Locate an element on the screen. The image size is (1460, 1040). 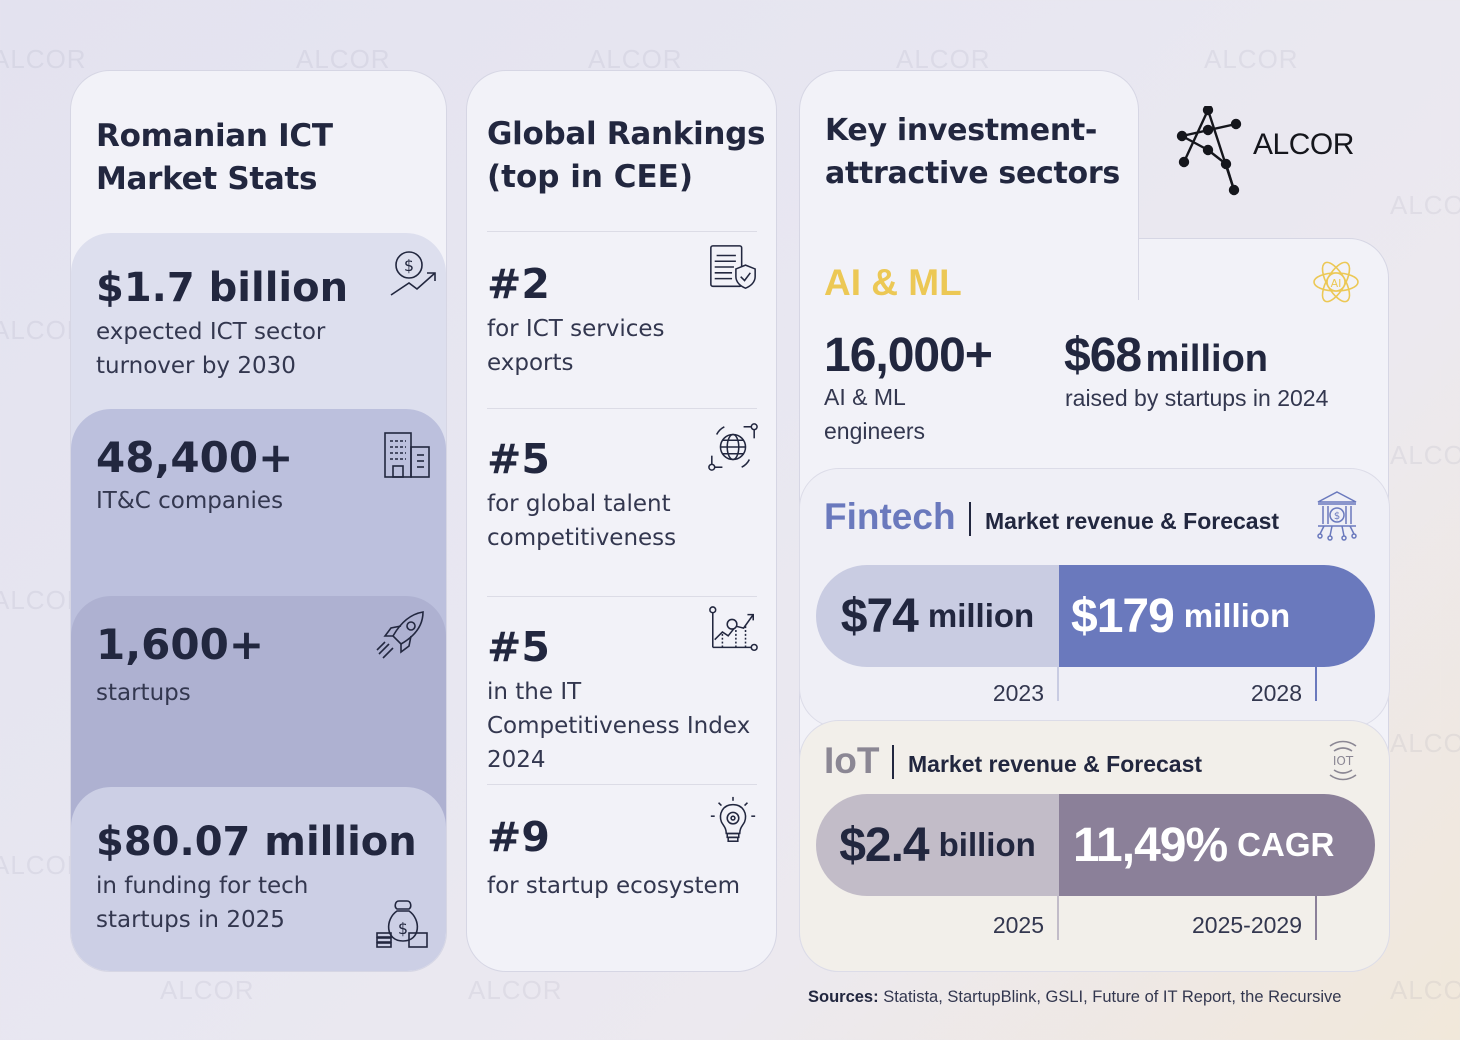
iot-signal-icon: IOT is located at coordinates (1343, 760).